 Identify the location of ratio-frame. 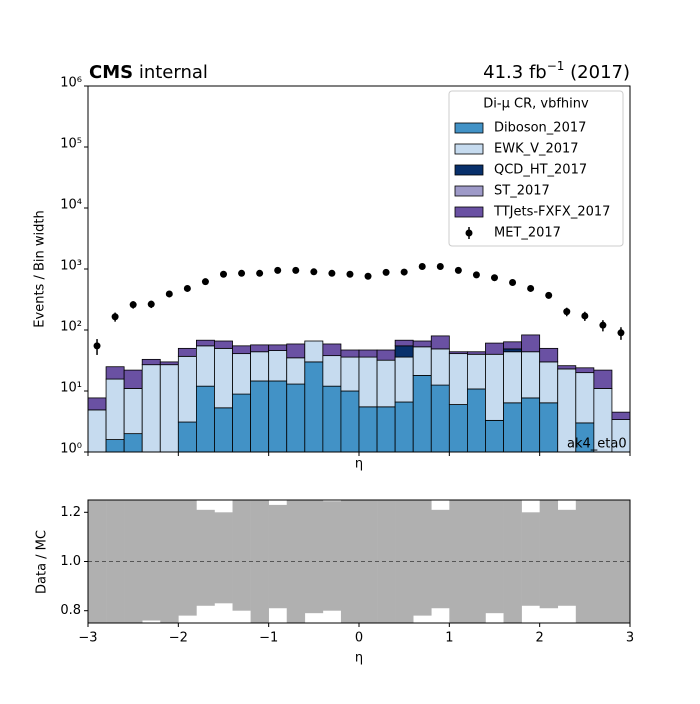
(359, 561).